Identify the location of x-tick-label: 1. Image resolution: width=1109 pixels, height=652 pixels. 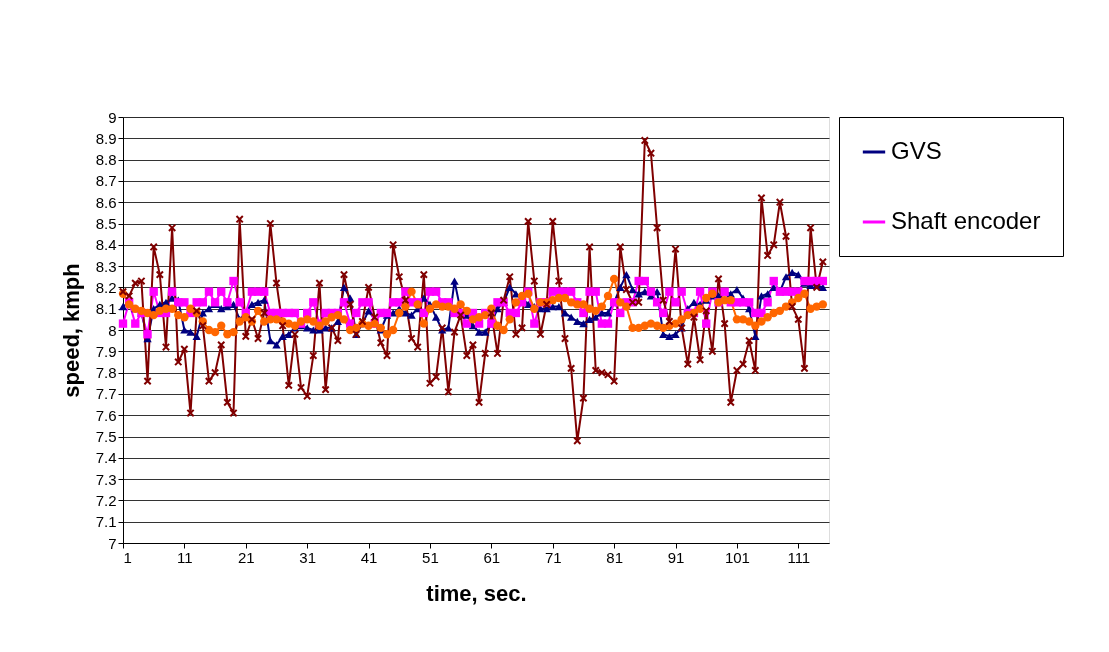
(127, 557).